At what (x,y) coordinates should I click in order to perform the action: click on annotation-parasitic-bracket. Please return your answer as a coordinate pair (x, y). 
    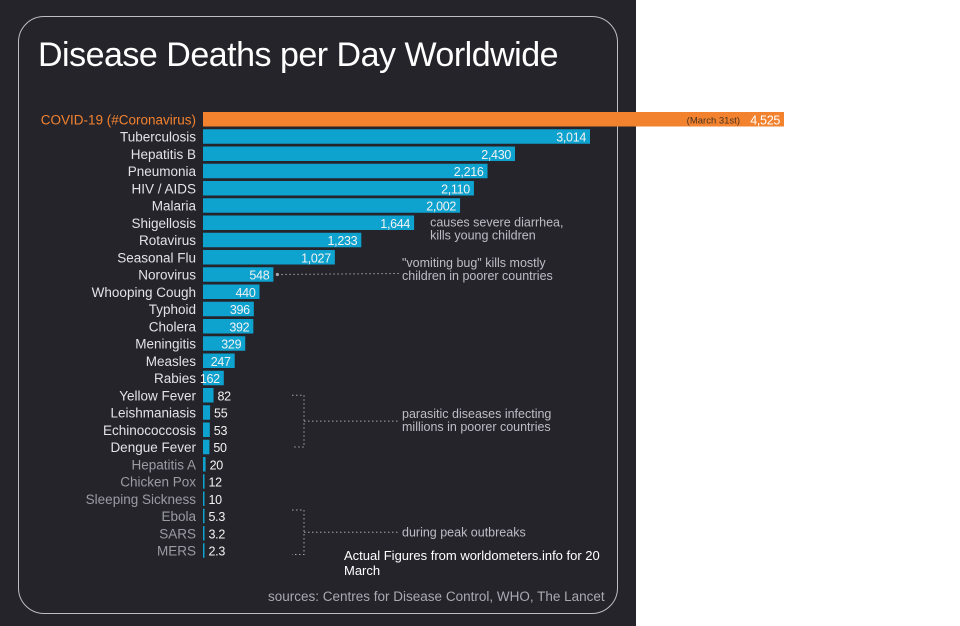
    Looking at the image, I should click on (298, 421).